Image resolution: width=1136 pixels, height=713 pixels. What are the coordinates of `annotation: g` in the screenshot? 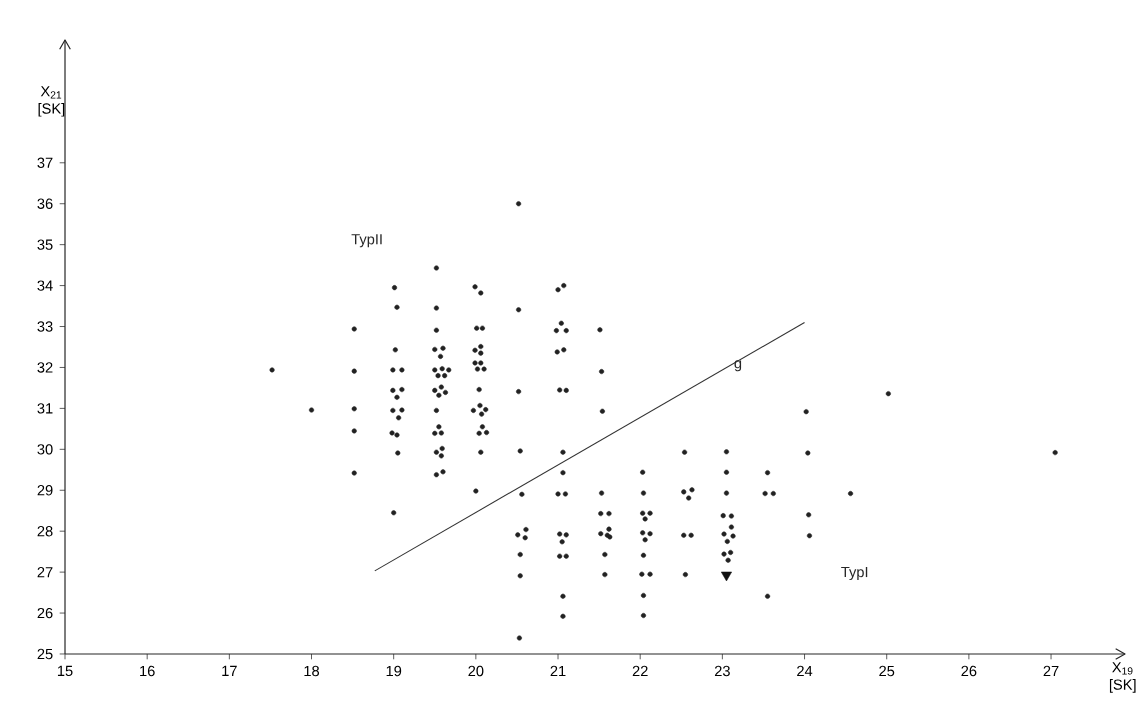 It's located at (738, 366).